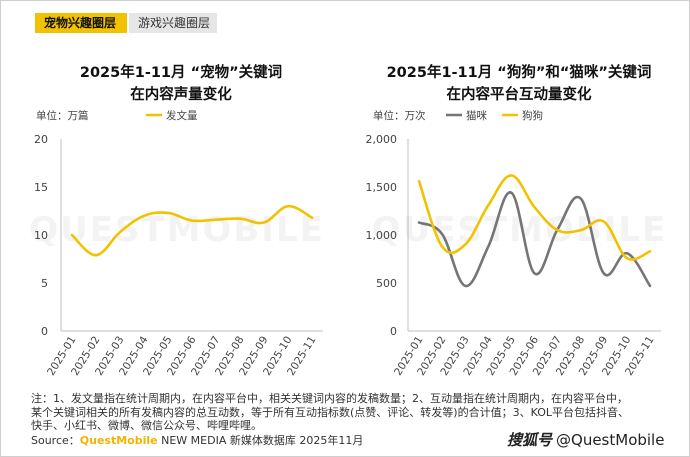  Describe the element at coordinates (476, 115) in the screenshot. I see `legend-label: 猫咪` at that location.